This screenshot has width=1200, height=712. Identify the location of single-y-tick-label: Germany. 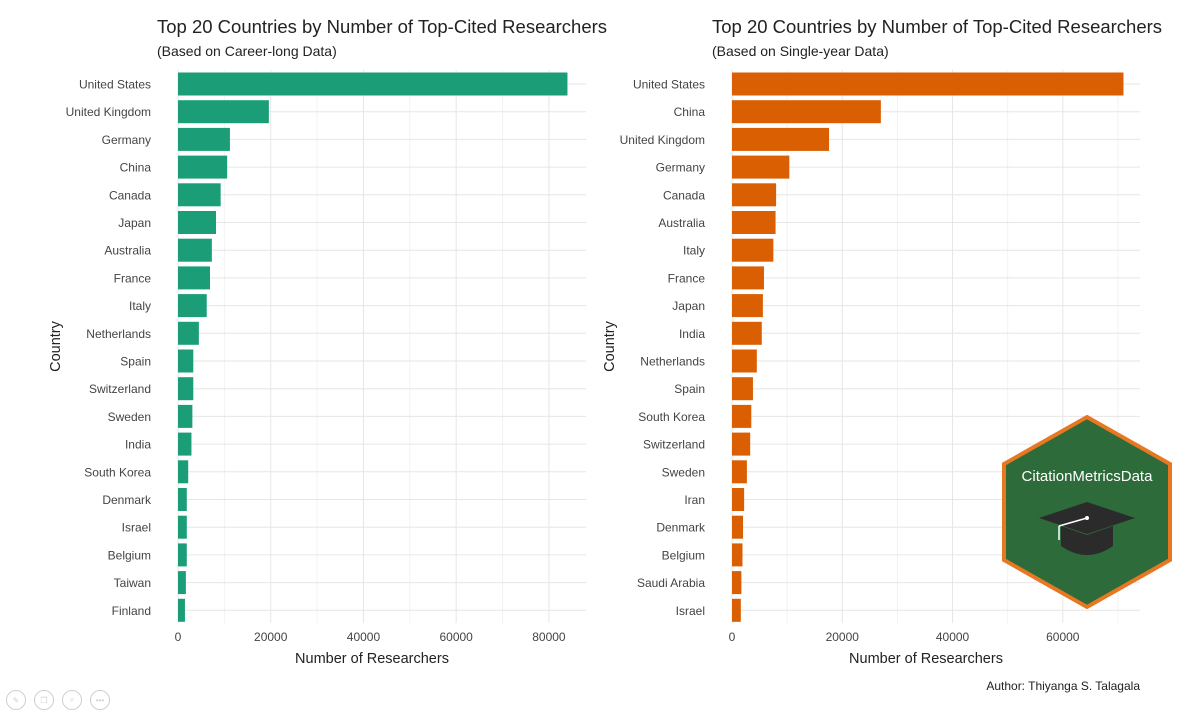
(680, 168).